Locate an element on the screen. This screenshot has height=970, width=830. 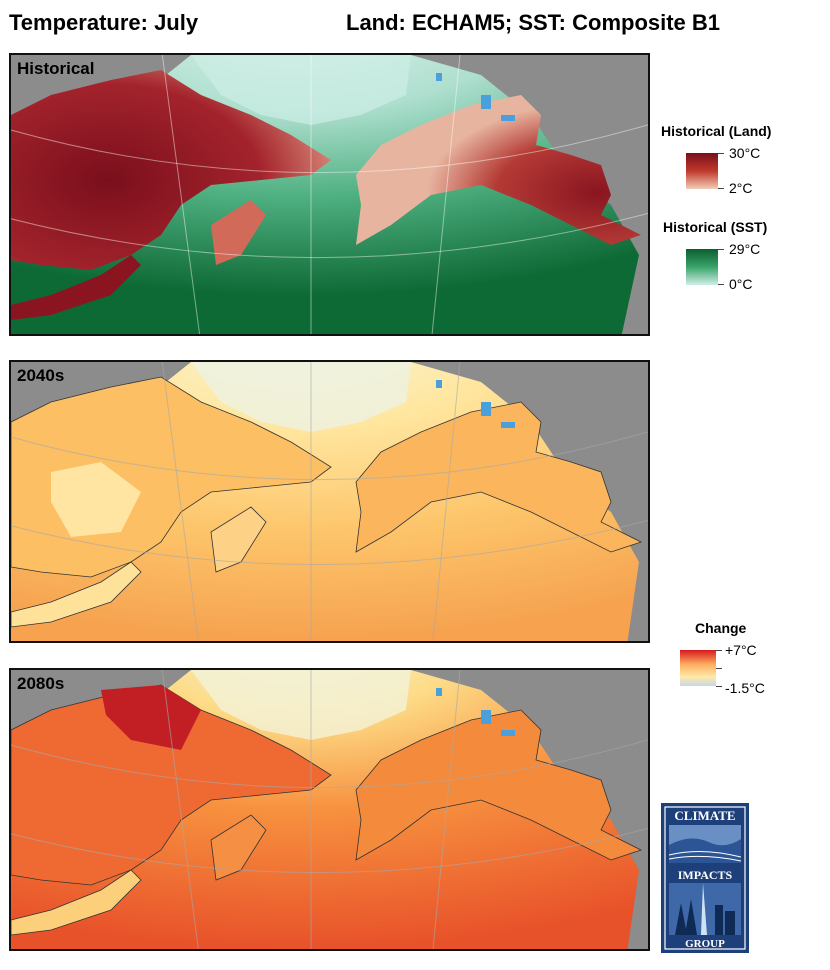
logo-text-middle: IMPACTS is located at coordinates (705, 875).